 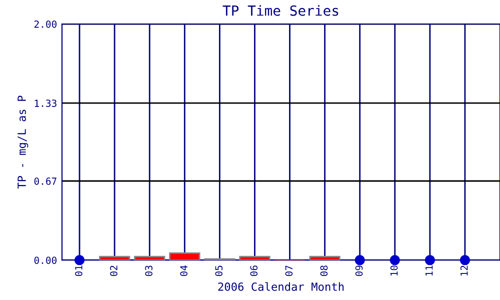 What do you see at coordinates (281, 286) in the screenshot?
I see `x-axis-title: 2006 Calendar Month` at bounding box center [281, 286].